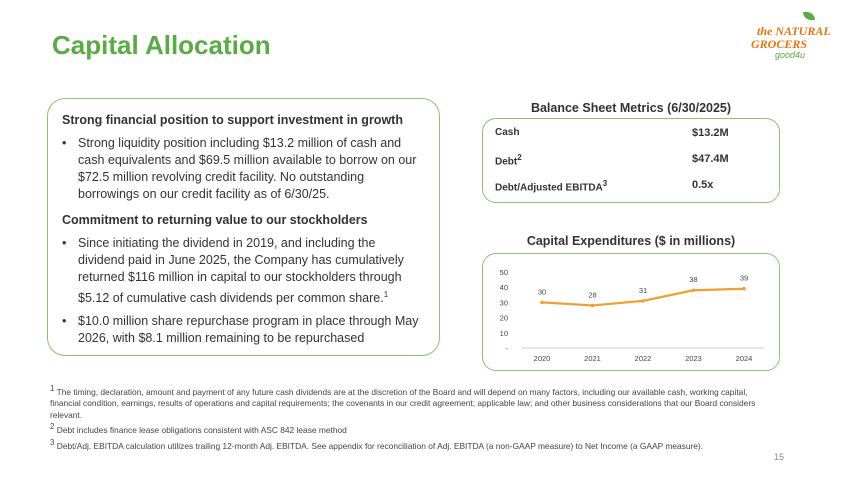 The image size is (850, 478). I want to click on x-tick-label: 2021, so click(592, 358).